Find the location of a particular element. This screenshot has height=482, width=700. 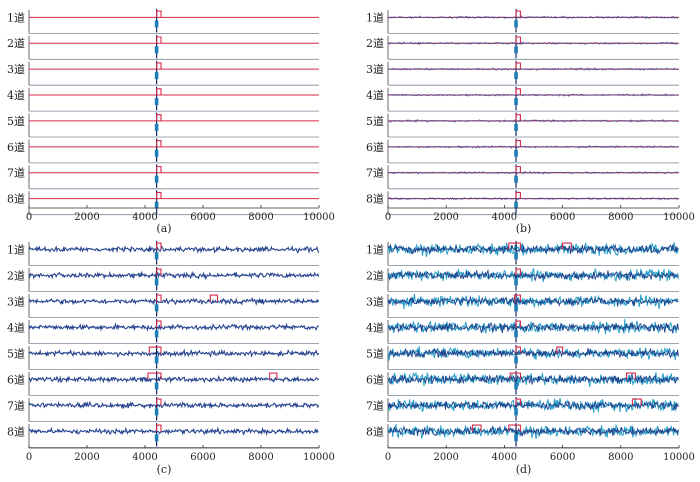

channel-row: 6道 is located at coordinates (522, 151).